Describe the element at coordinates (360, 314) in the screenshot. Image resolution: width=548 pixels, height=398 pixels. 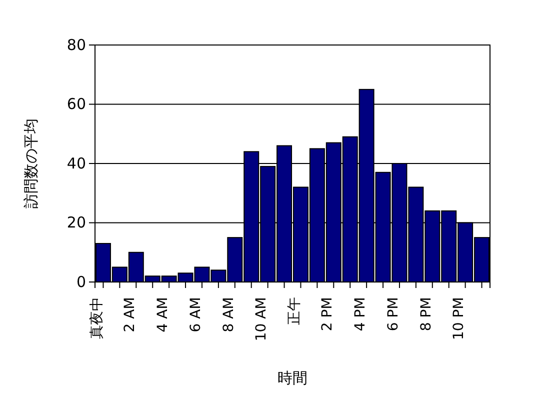
I see `x-tick-label: 4 PM` at that location.